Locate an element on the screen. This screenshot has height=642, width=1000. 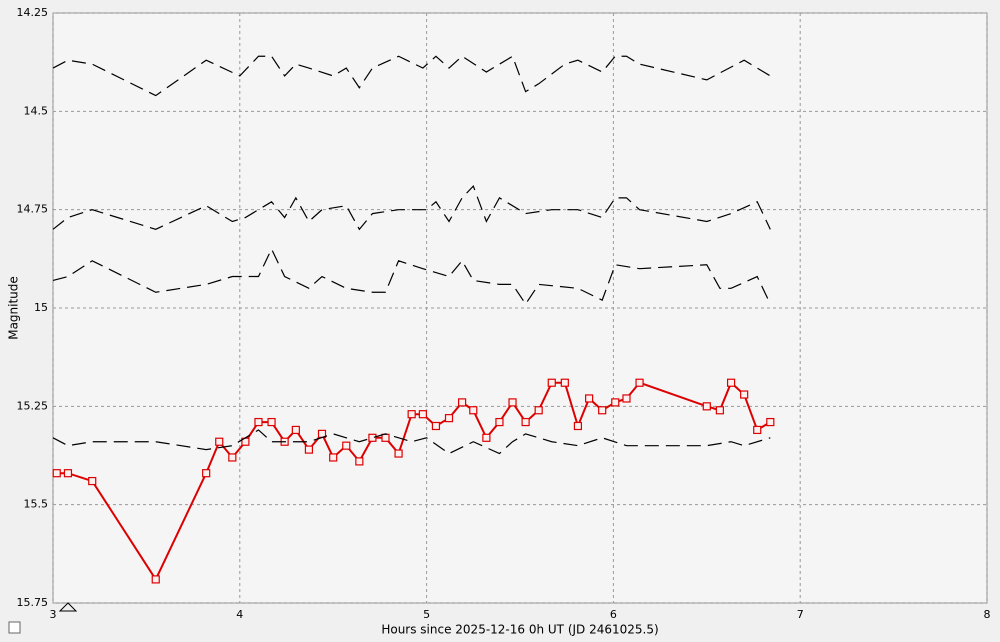
y-tick-label: 14.75 is located at coordinates (33, 209).